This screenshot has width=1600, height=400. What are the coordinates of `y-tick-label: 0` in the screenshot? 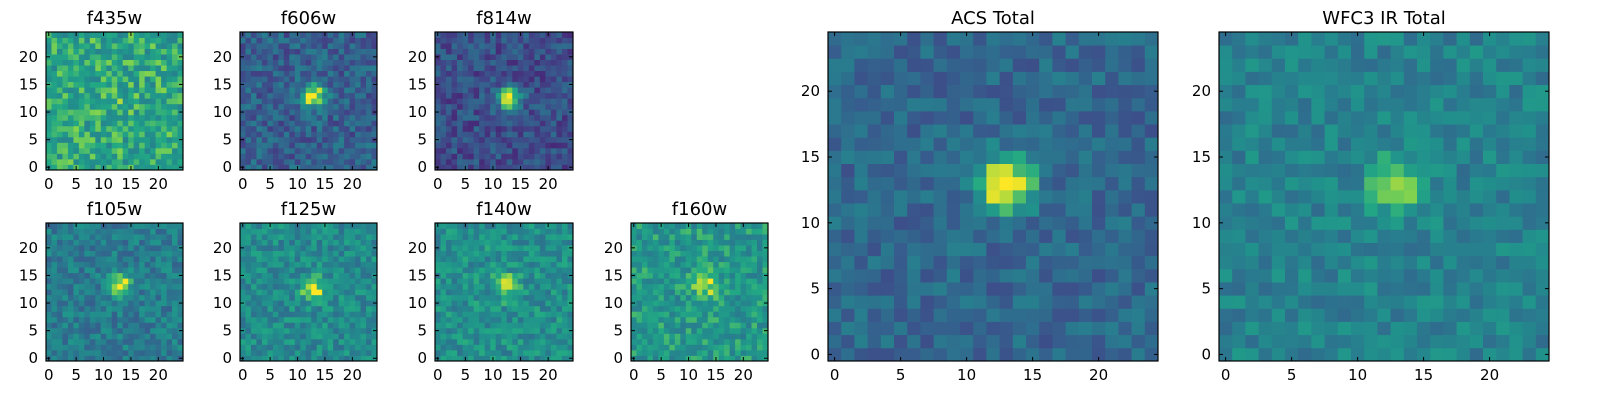 It's located at (422, 358).